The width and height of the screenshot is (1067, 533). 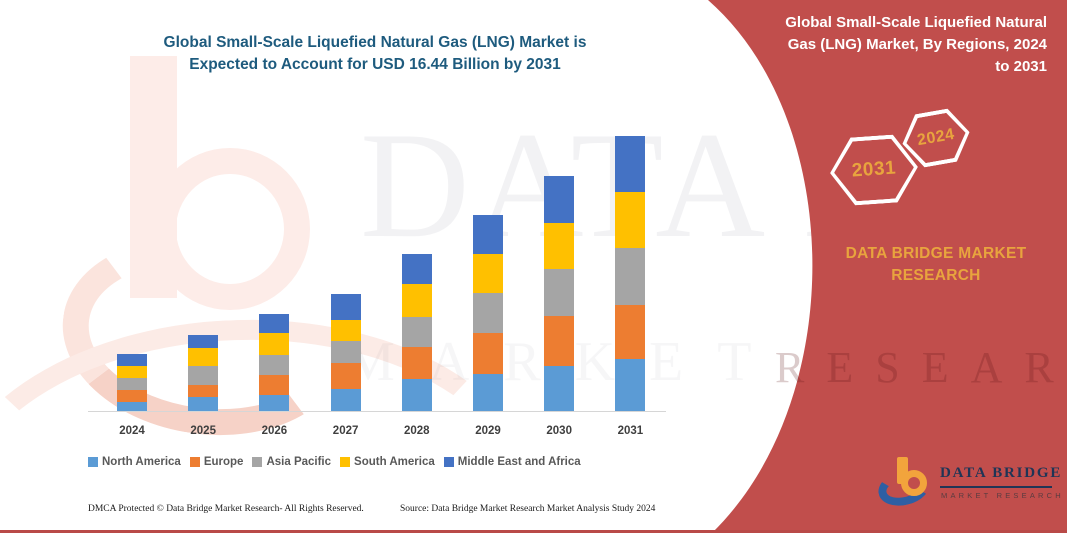 I want to click on bar-2028, so click(x=416, y=332).